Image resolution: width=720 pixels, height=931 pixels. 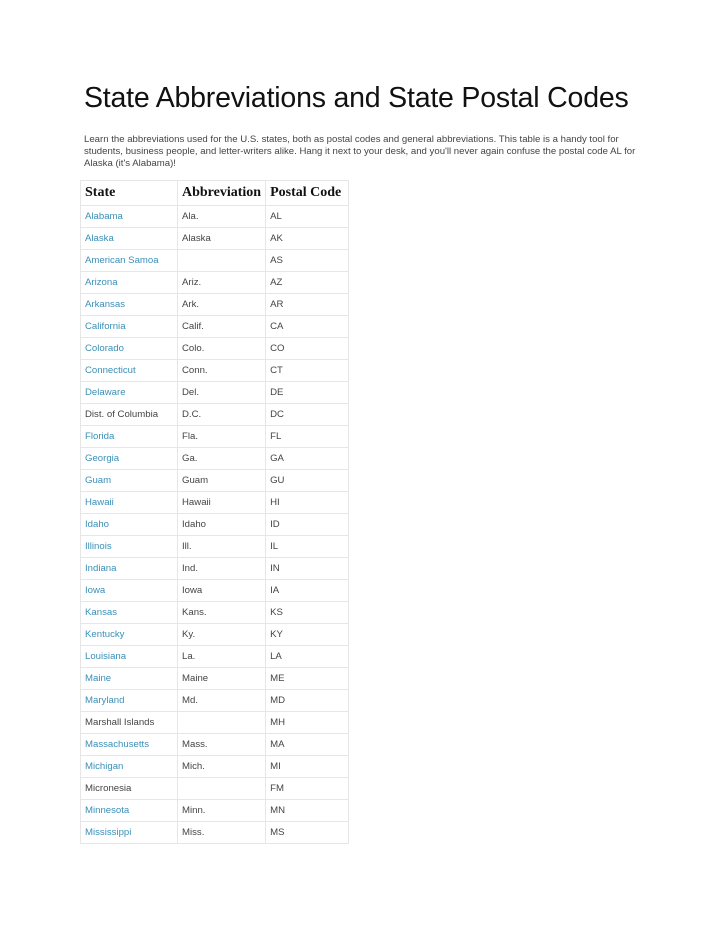 I want to click on abbreviation-cell: Miss., so click(x=221, y=832).